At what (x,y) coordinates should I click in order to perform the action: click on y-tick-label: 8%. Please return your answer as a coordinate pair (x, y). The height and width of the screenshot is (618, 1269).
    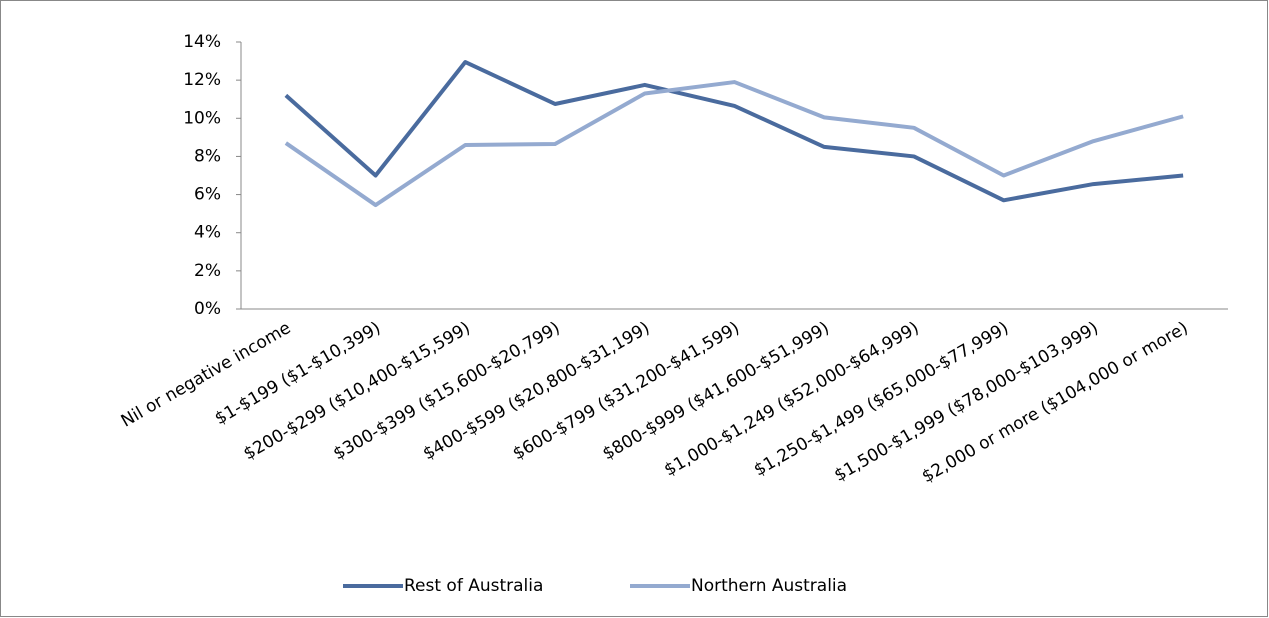
    Looking at the image, I should click on (207, 156).